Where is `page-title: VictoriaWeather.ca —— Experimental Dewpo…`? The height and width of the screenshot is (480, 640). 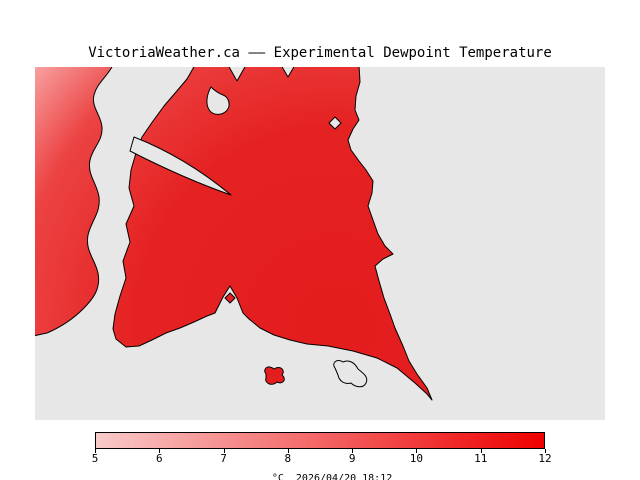
page-title: VictoriaWeather.ca —— Experimental Dewpo… is located at coordinates (320, 53).